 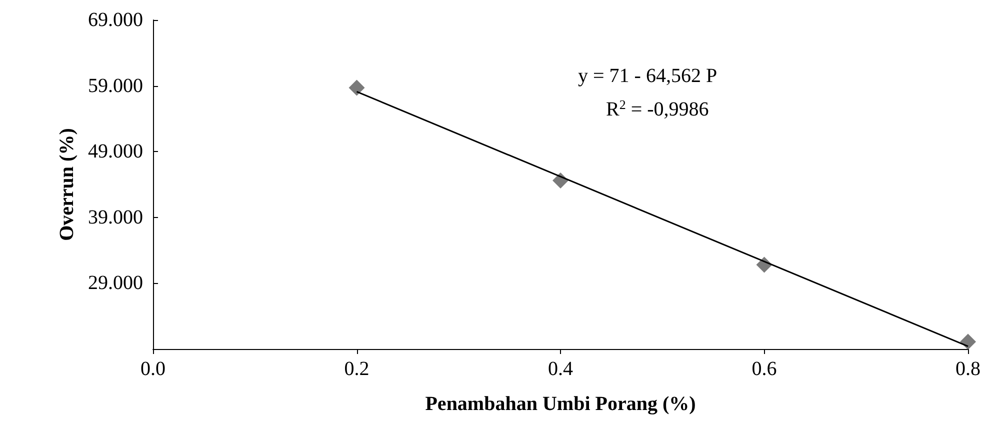 What do you see at coordinates (764, 369) in the screenshot?
I see `x-tick-label: 0.6` at bounding box center [764, 369].